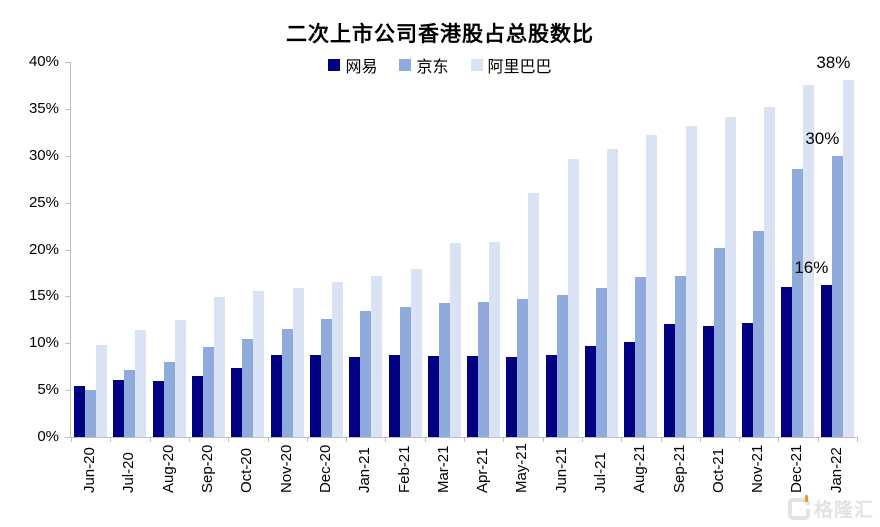  Describe the element at coordinates (561, 470) in the screenshot. I see `x-axis-label: Jun-21` at that location.